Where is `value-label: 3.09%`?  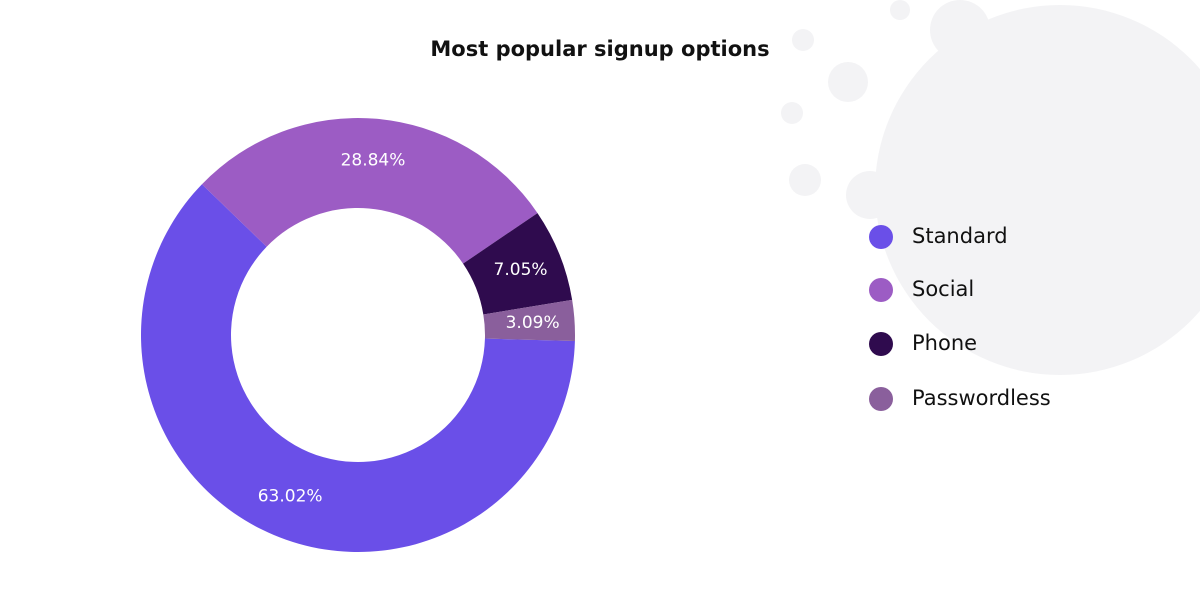 value-label: 3.09% is located at coordinates (533, 323).